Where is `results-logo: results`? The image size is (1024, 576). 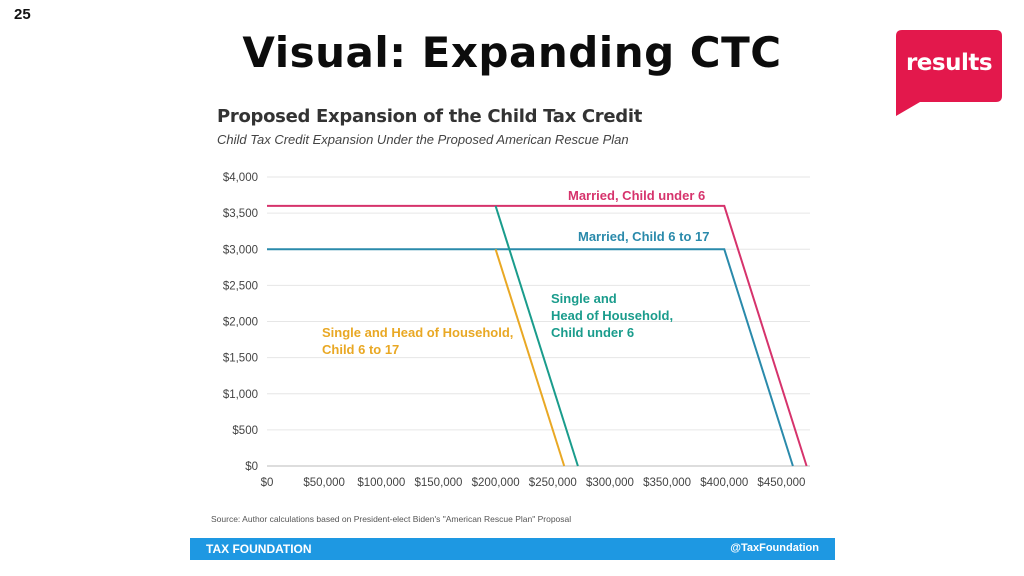
results-logo: results is located at coordinates (949, 73).